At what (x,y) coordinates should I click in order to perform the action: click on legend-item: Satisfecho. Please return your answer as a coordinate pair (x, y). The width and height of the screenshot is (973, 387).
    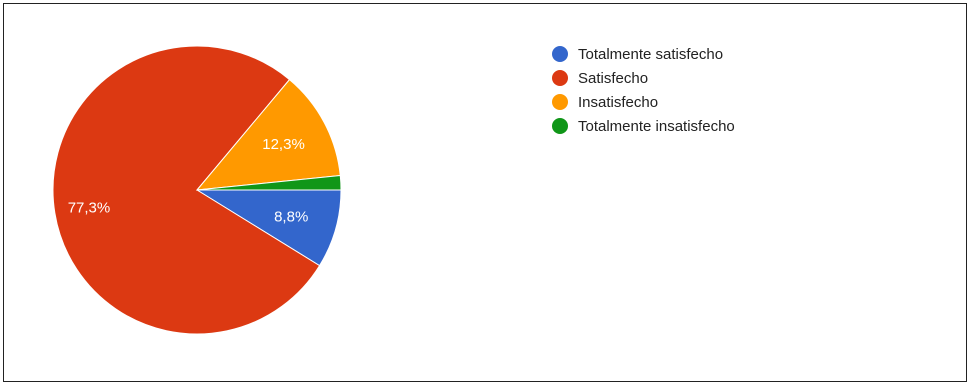
    Looking at the image, I should click on (643, 78).